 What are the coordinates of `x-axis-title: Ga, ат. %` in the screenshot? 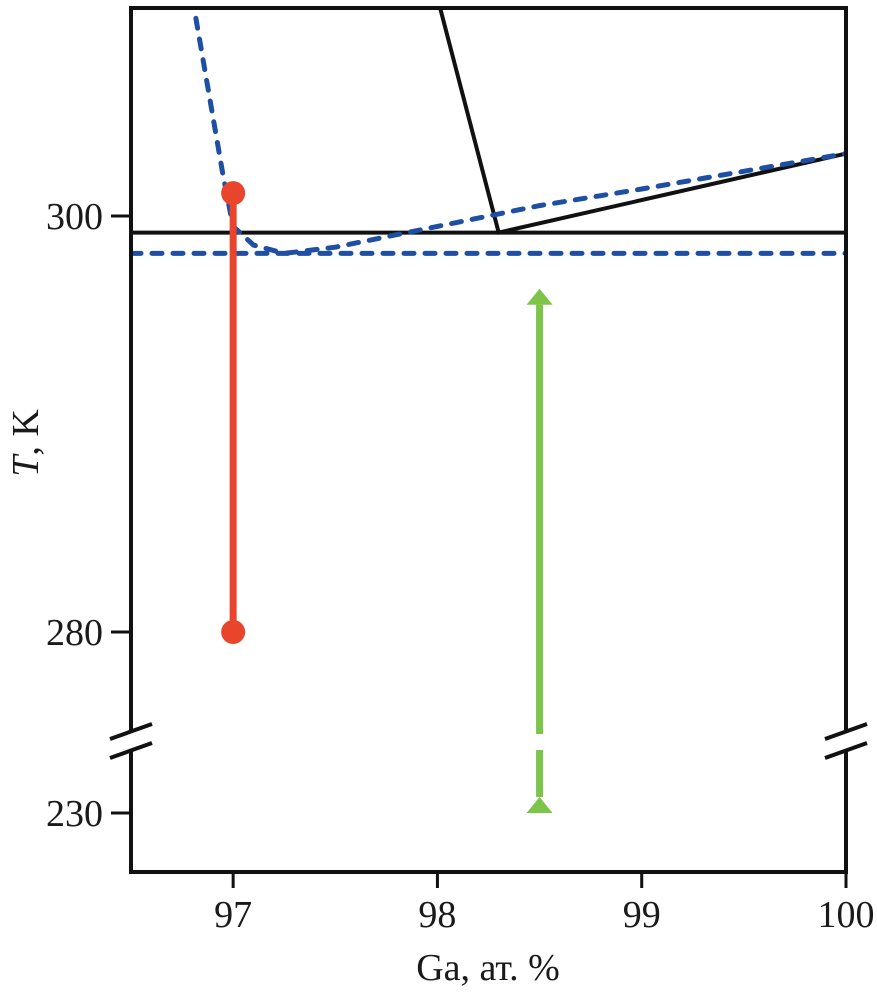 It's located at (488, 968).